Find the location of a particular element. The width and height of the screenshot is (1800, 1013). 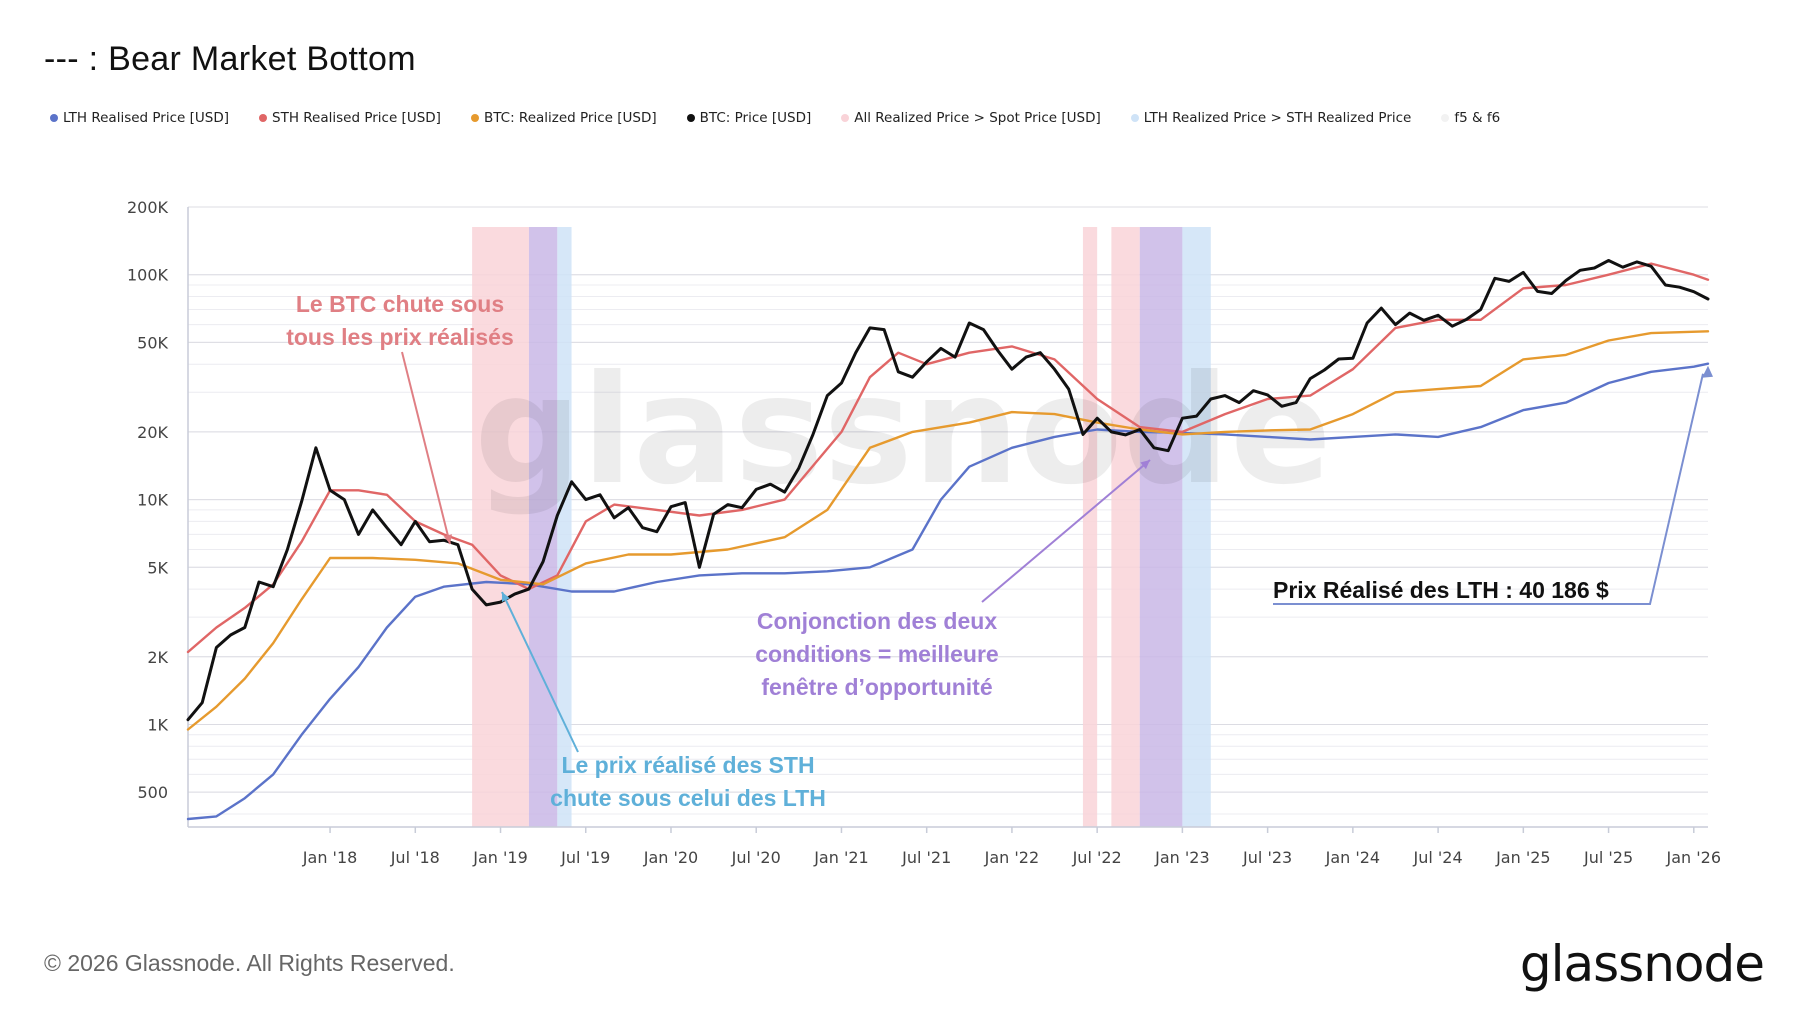

x-tick-label: Jul '18 is located at coordinates (415, 857).